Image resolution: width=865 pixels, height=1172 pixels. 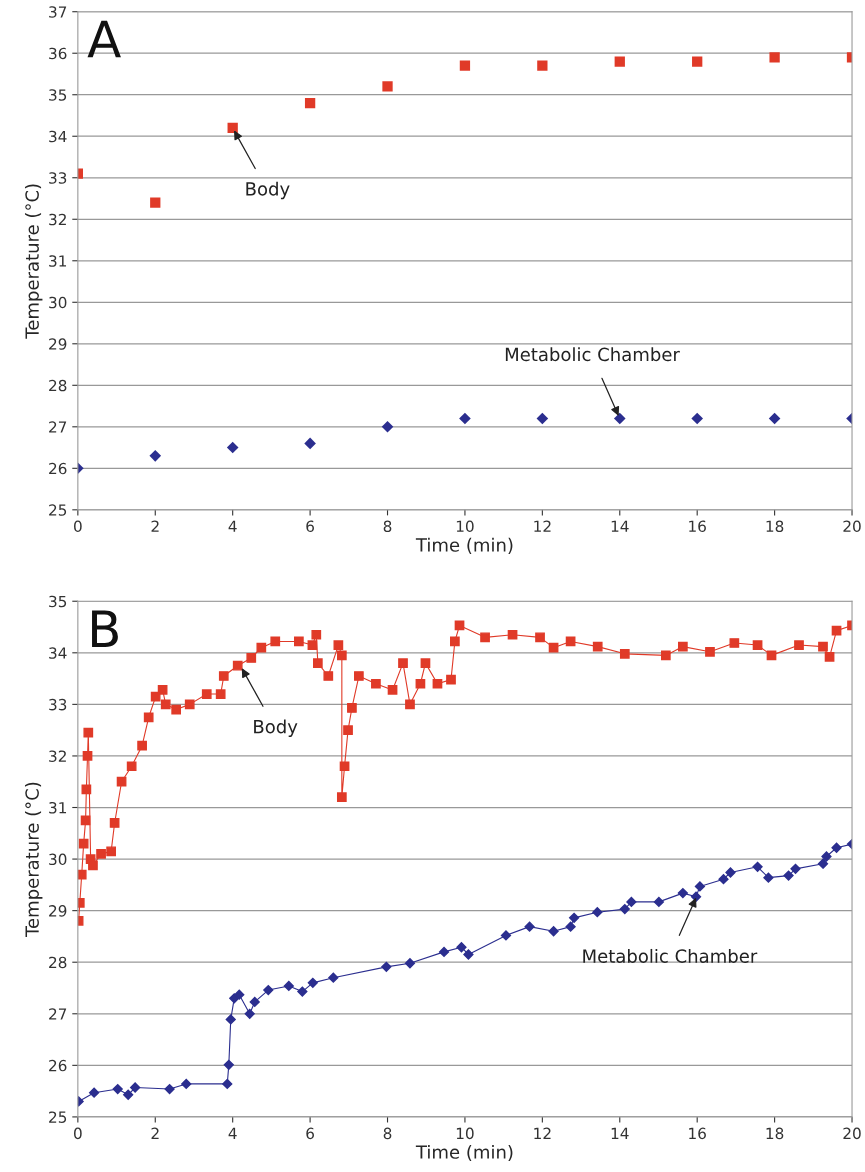 What do you see at coordinates (58, 510) in the screenshot?
I see `y-tick-label: 25` at bounding box center [58, 510].